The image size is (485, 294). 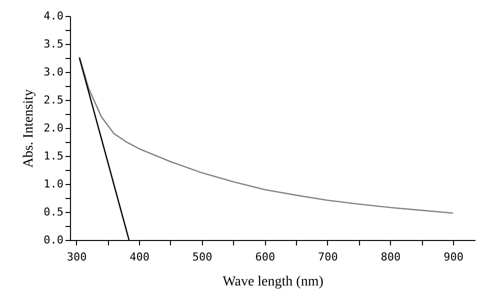 What do you see at coordinates (76, 257) in the screenshot?
I see `x-tick-label: 300` at bounding box center [76, 257].